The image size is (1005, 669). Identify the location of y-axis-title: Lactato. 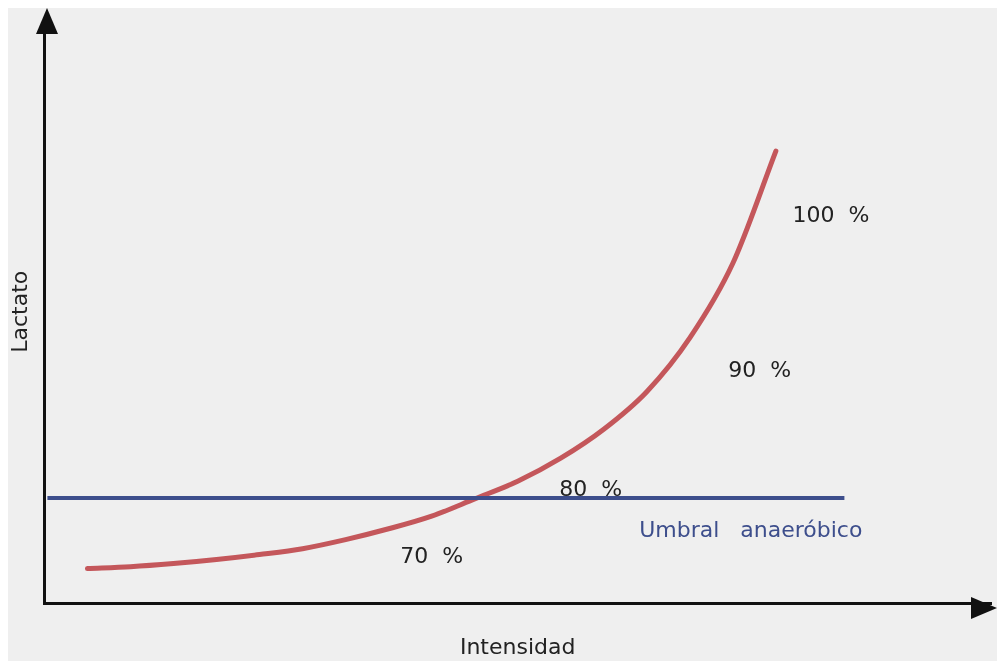
(19, 311).